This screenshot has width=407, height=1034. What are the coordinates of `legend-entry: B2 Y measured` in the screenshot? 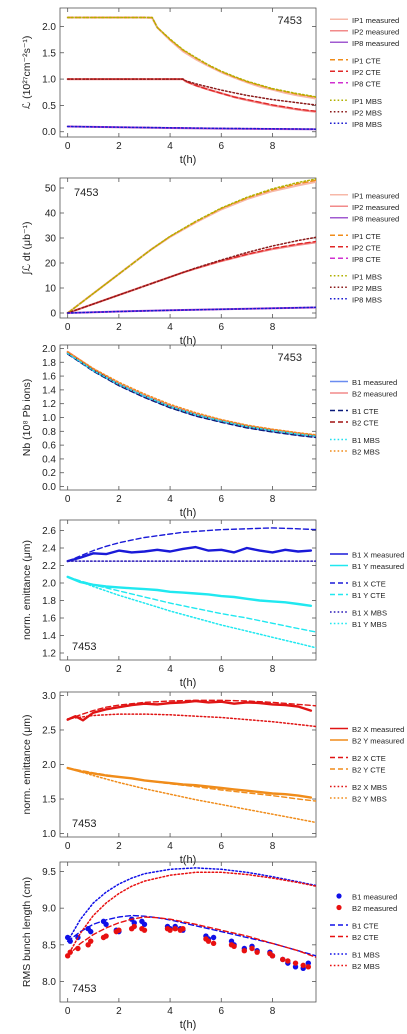 It's located at (378, 741).